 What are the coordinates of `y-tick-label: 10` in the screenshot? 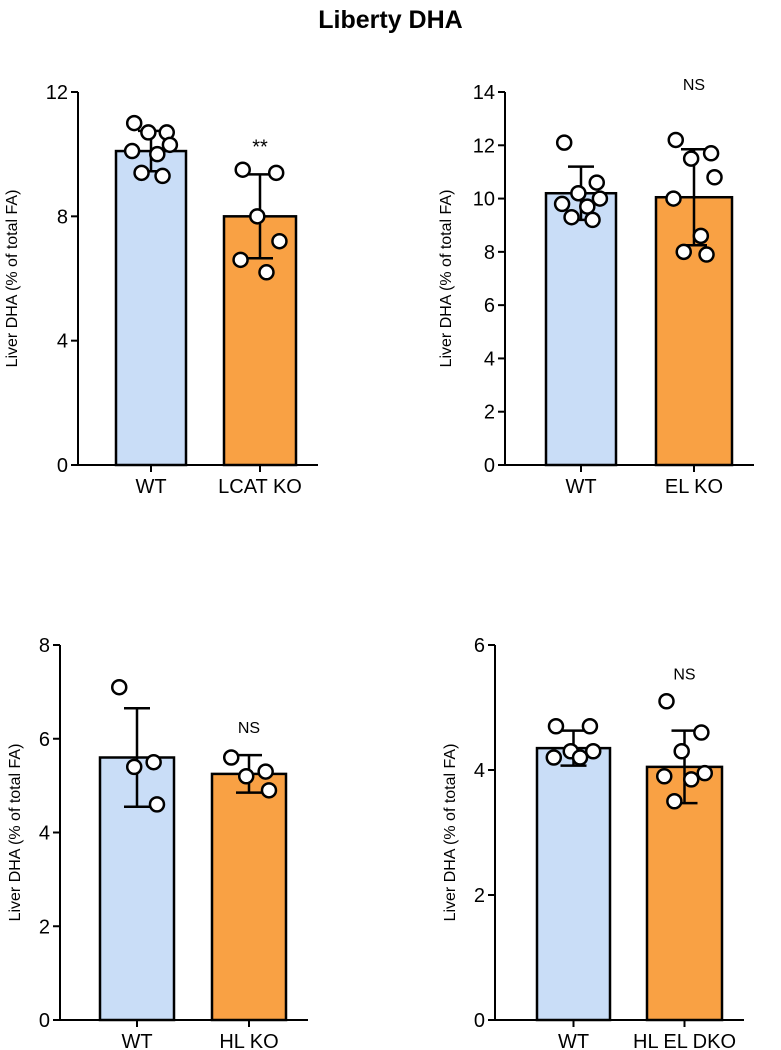 It's located at (484, 200).